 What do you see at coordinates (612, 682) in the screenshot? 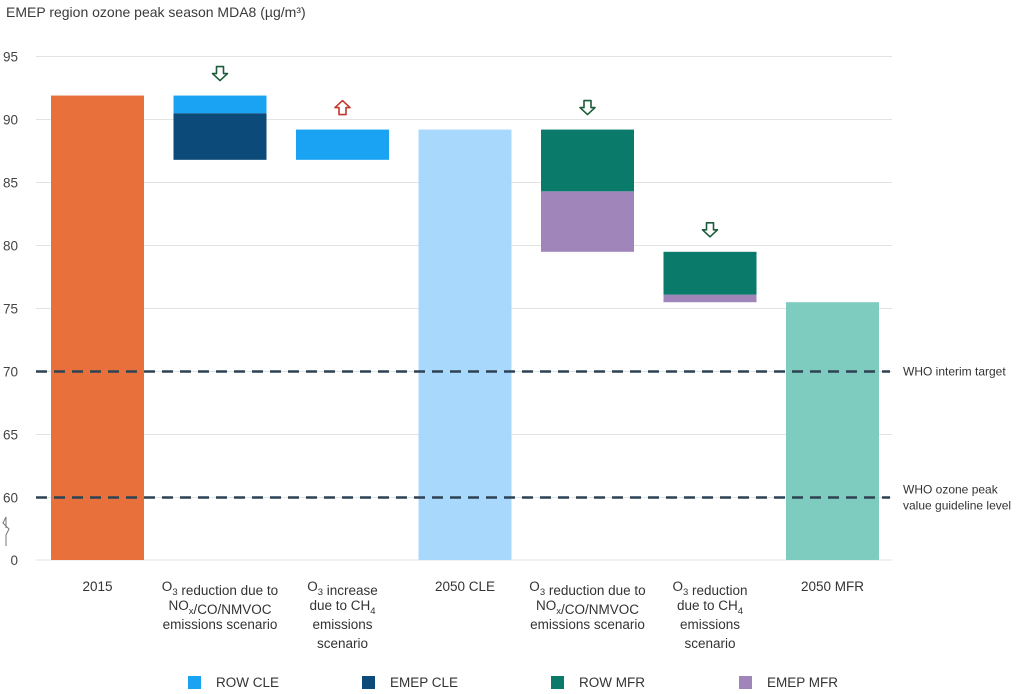
I see `legend-label: ROW MFR` at bounding box center [612, 682].